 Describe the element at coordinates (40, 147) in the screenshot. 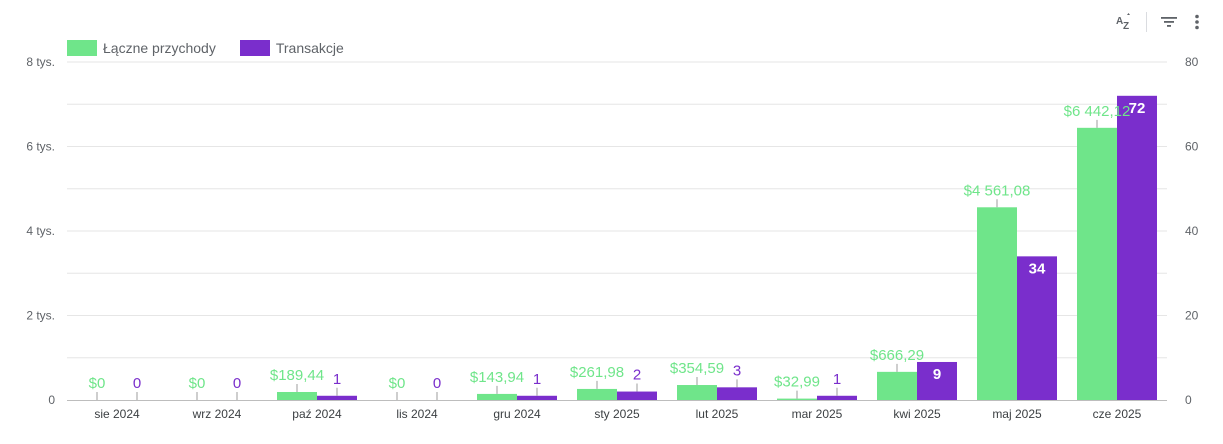

I see `y-left-tick-label: 6 tys.` at that location.